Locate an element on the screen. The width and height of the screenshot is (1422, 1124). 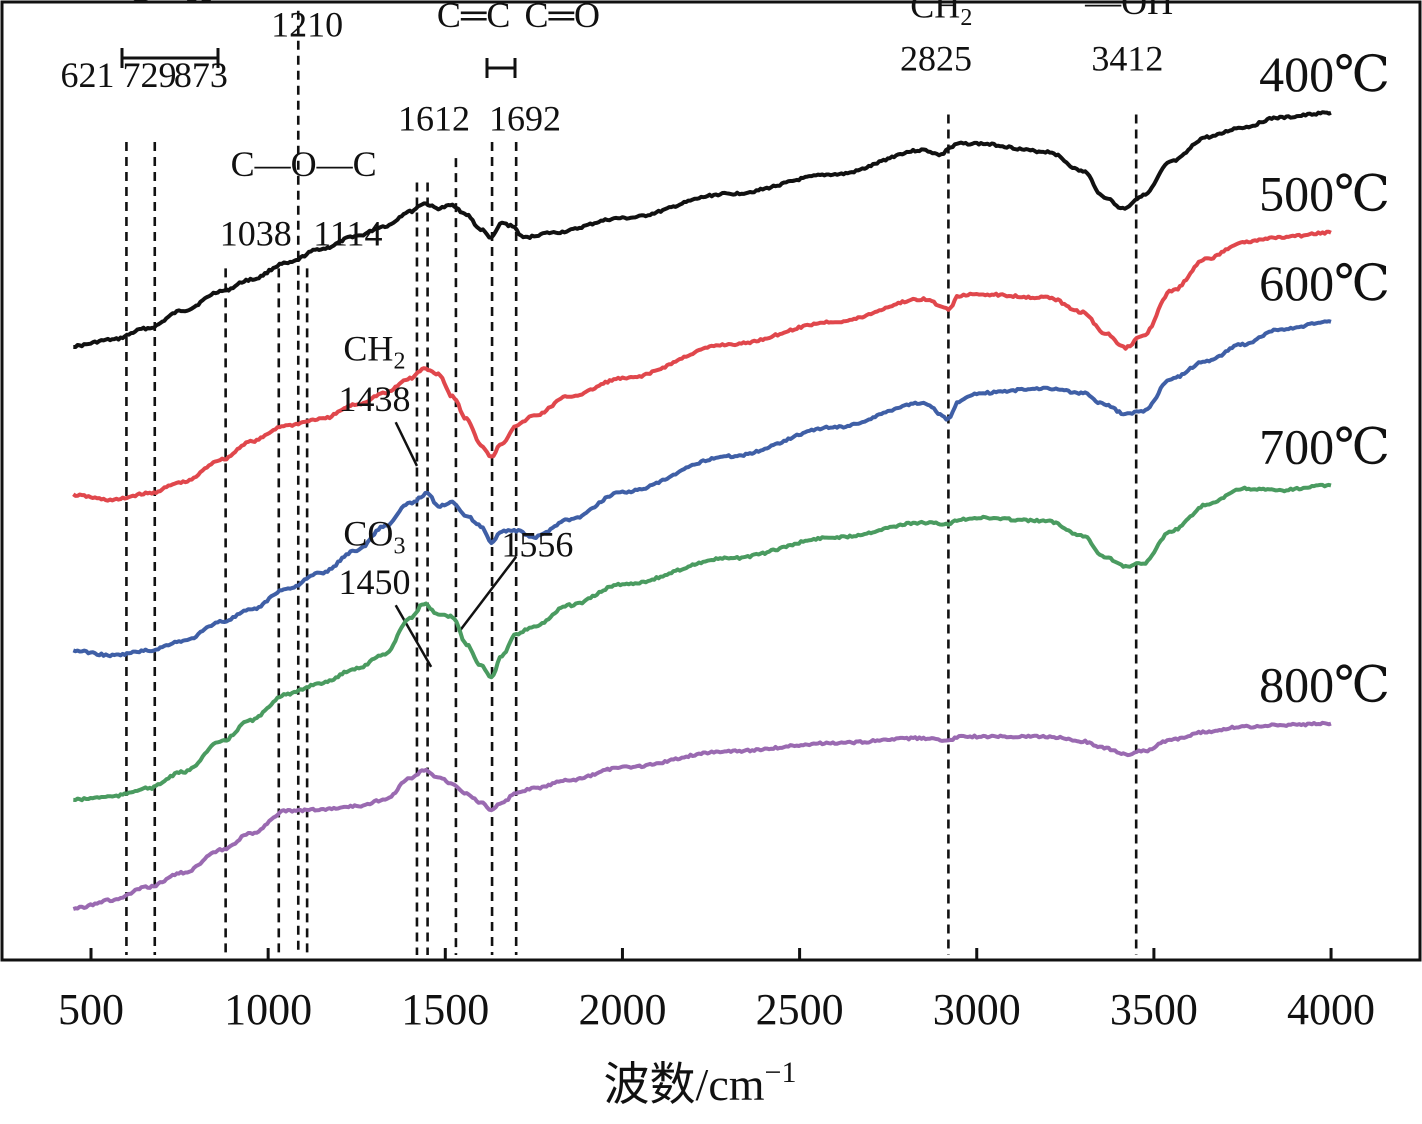
annotation-c-o-c: C—O—C is located at coordinates (304, 164).